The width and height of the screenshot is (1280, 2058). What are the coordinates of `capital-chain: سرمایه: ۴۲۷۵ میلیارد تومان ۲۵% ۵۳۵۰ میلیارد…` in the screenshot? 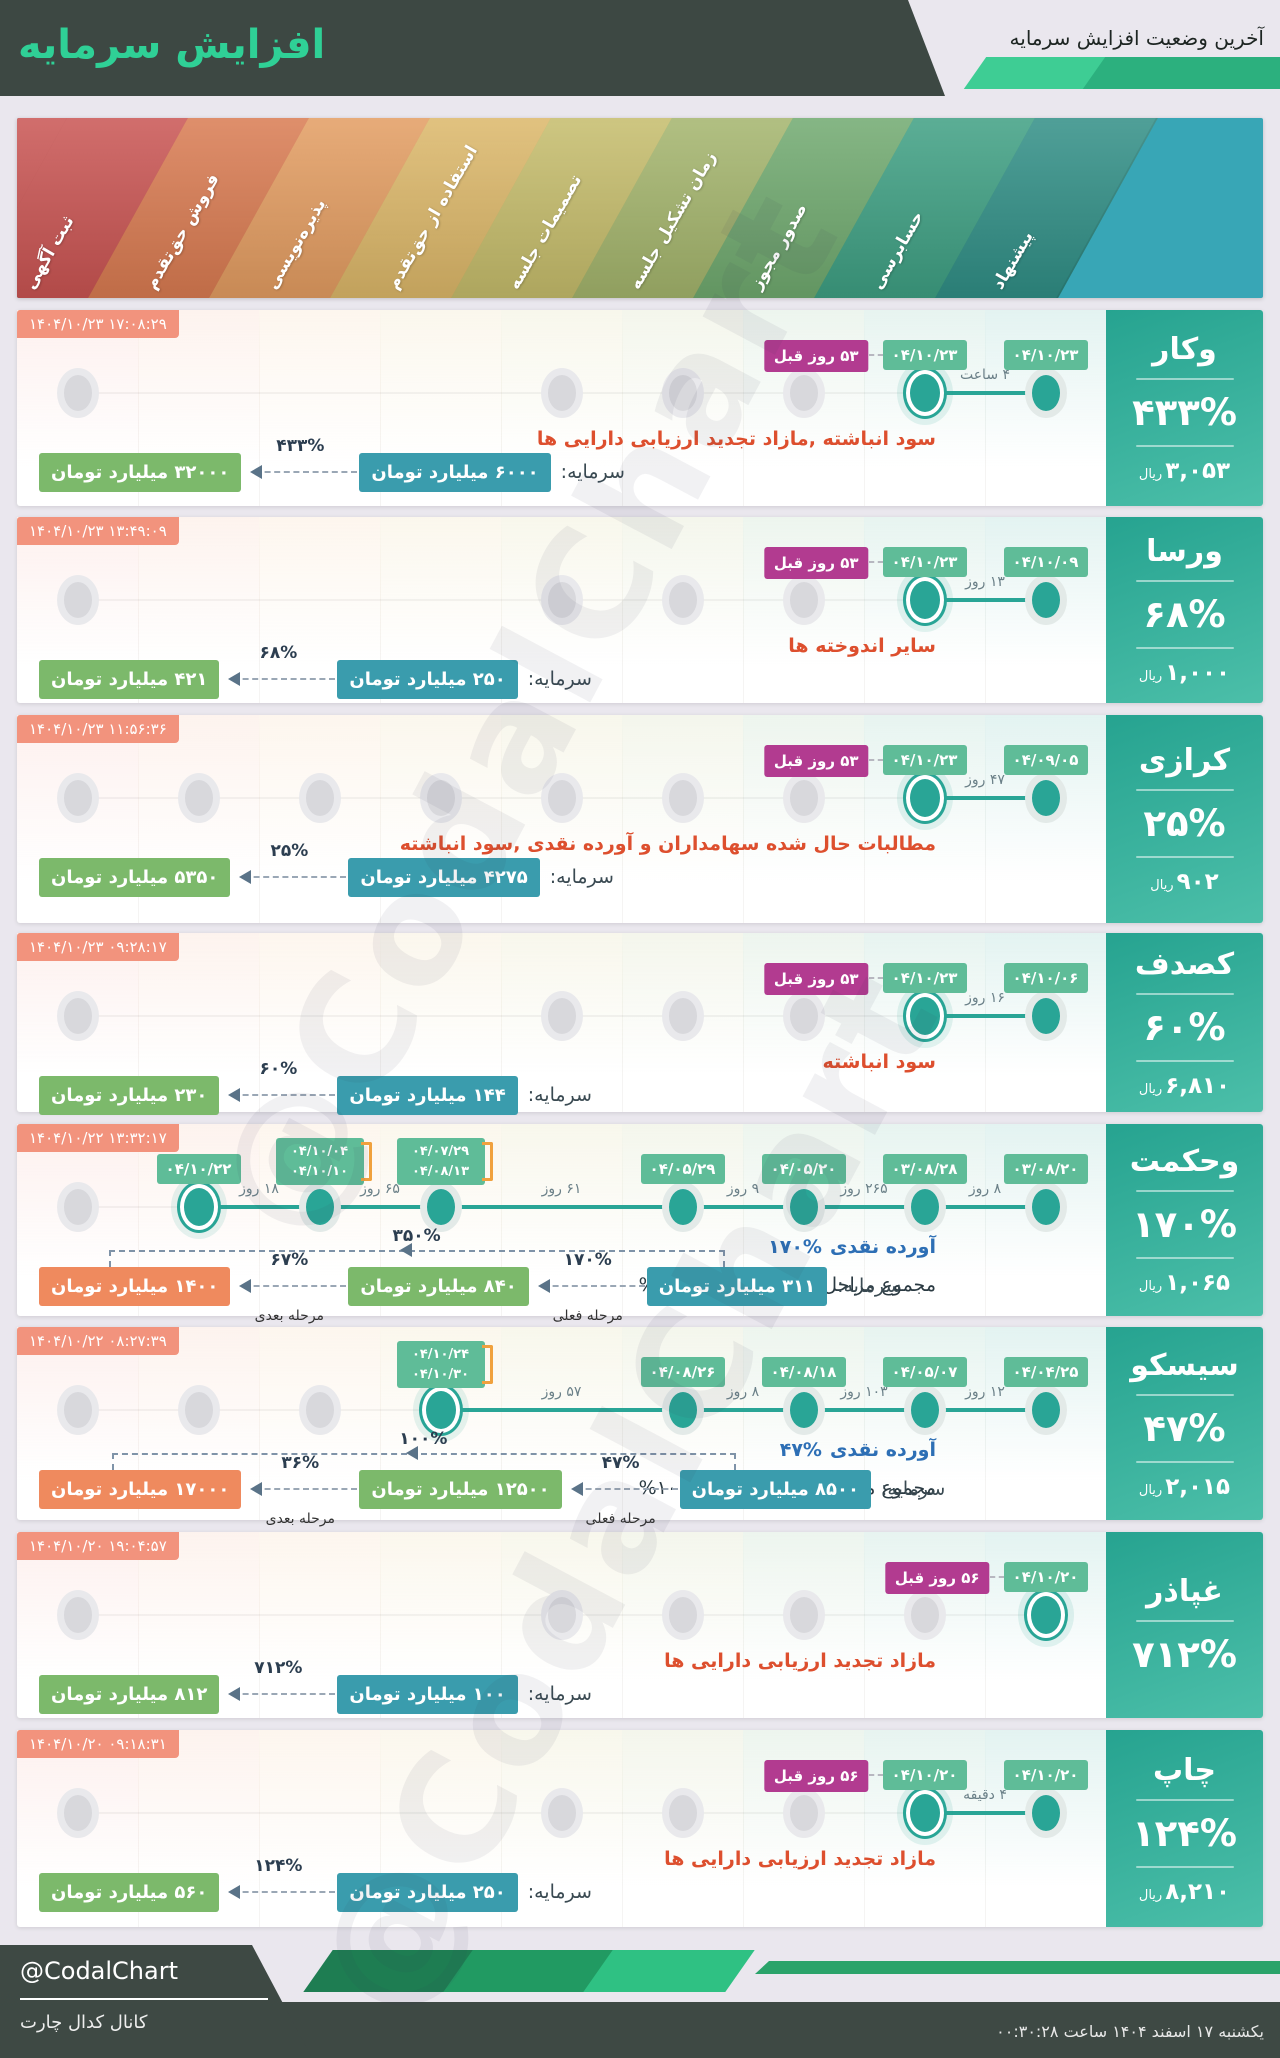 It's located at (331, 869).